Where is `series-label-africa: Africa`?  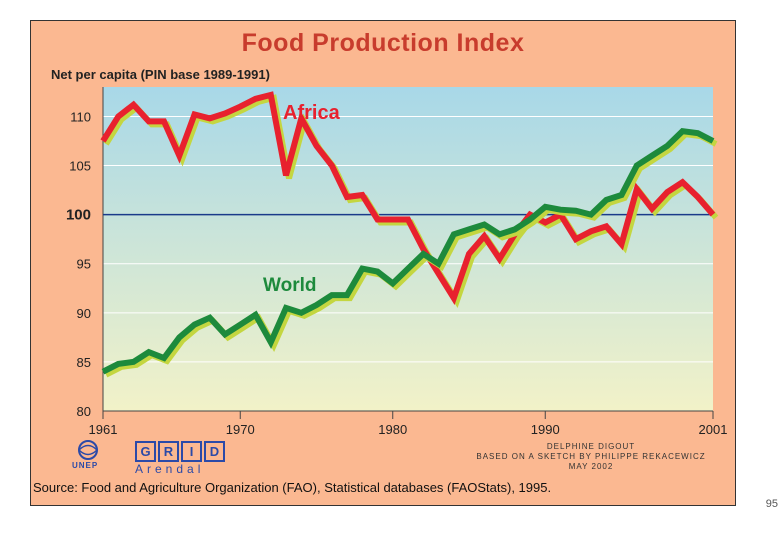
series-label-africa: Africa is located at coordinates (312, 113).